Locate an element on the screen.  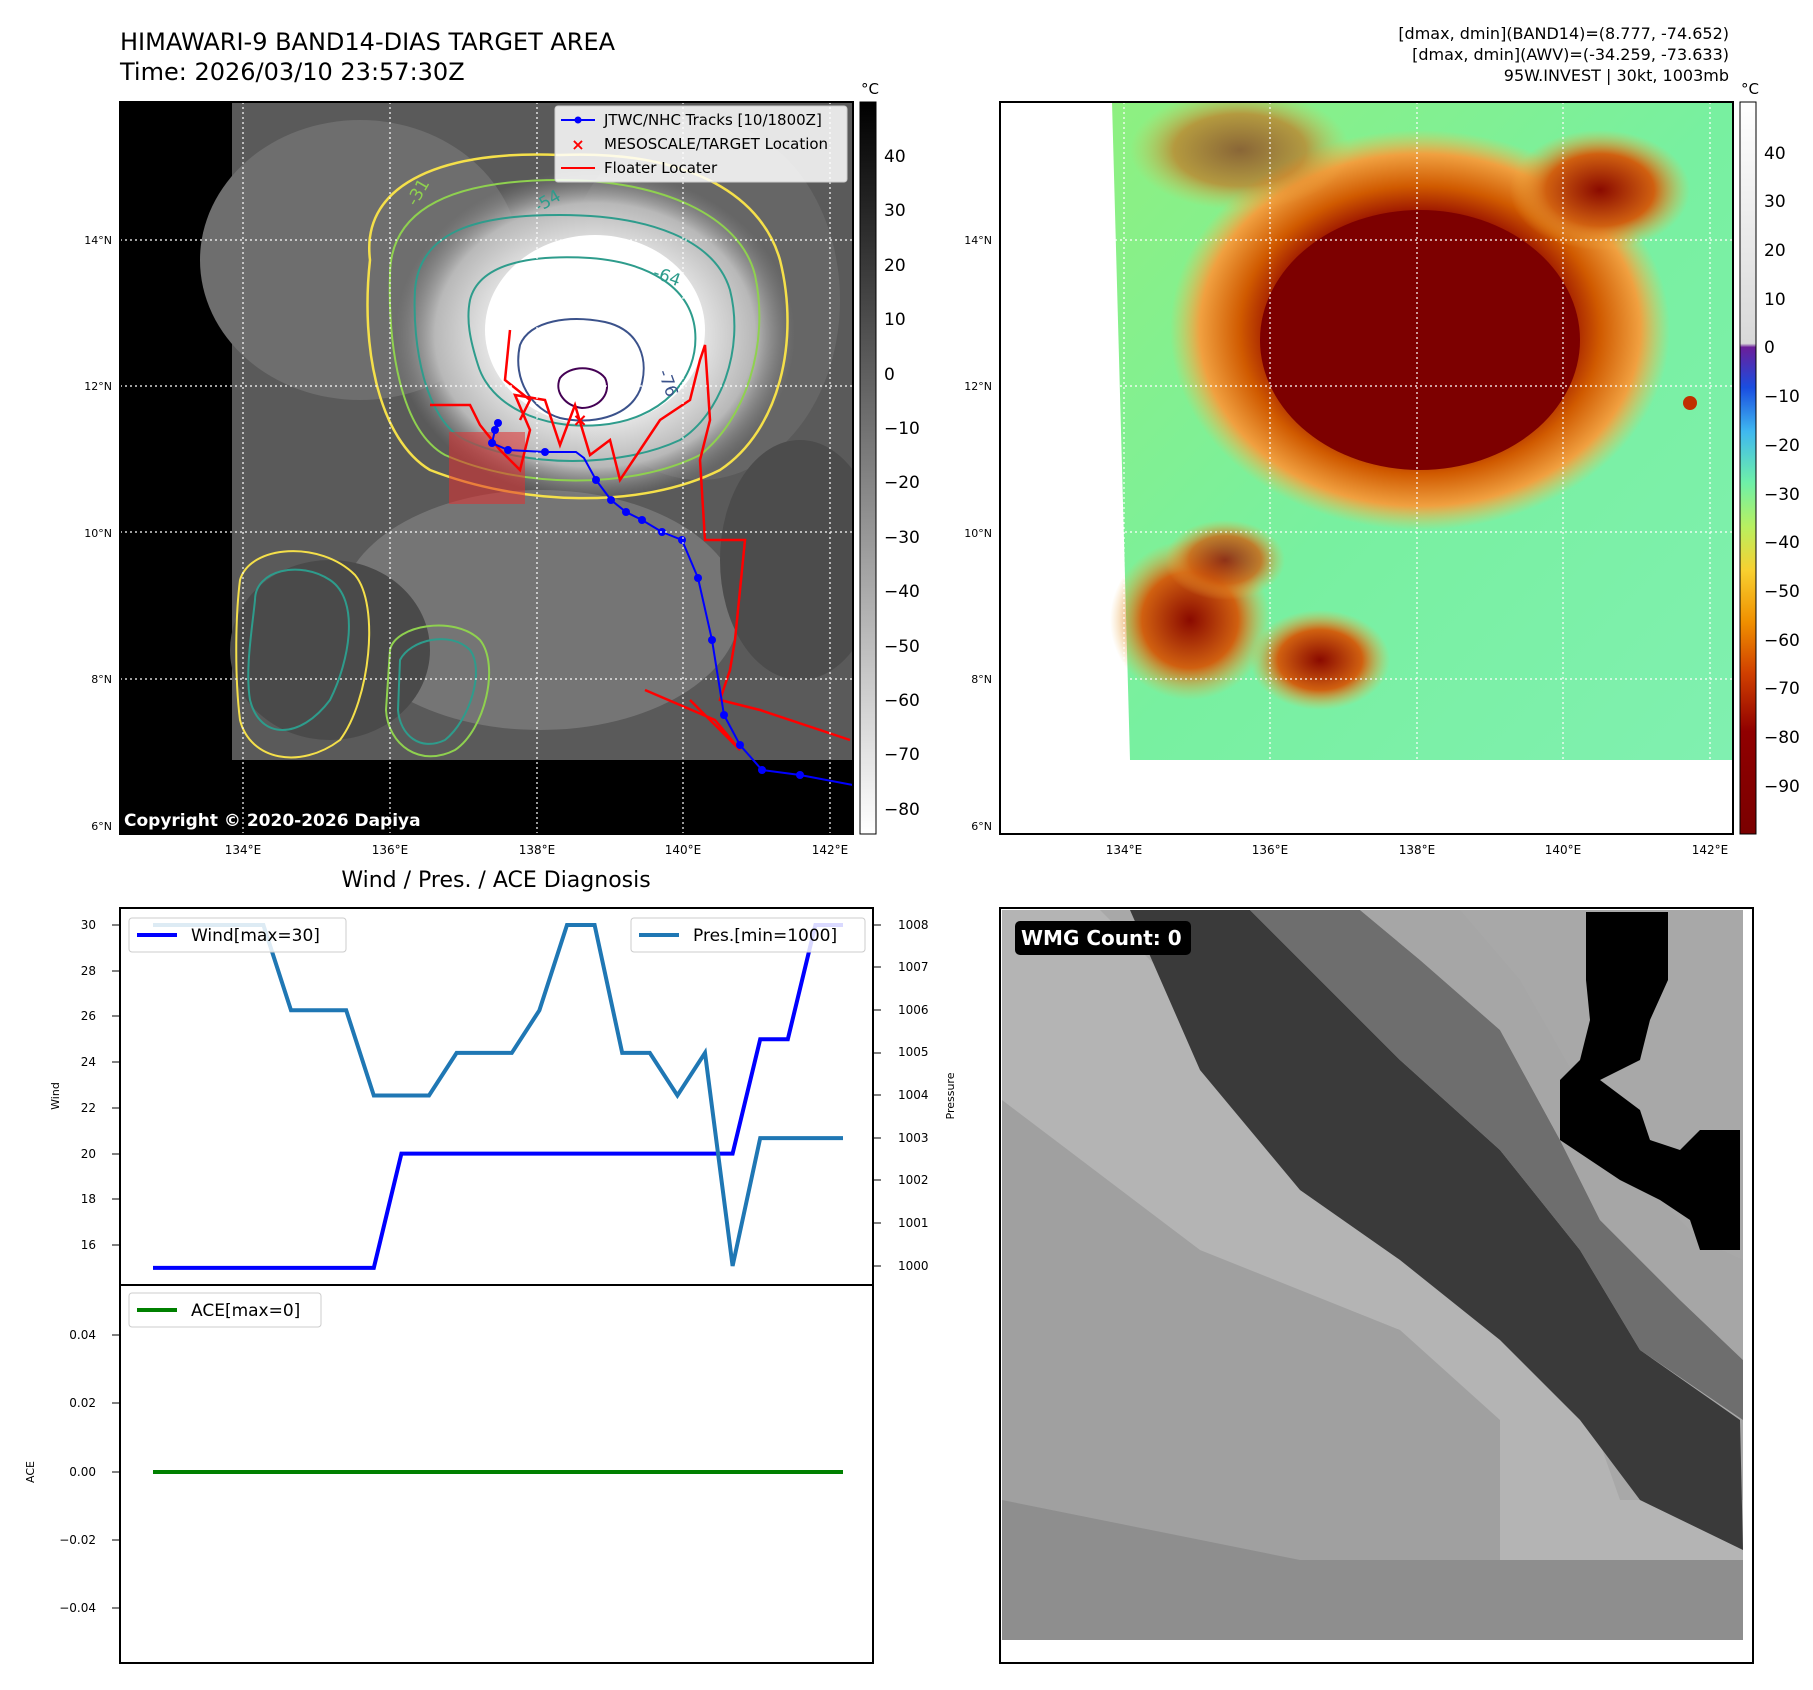
svg-text: 1002 is located at coordinates (913, 1180).